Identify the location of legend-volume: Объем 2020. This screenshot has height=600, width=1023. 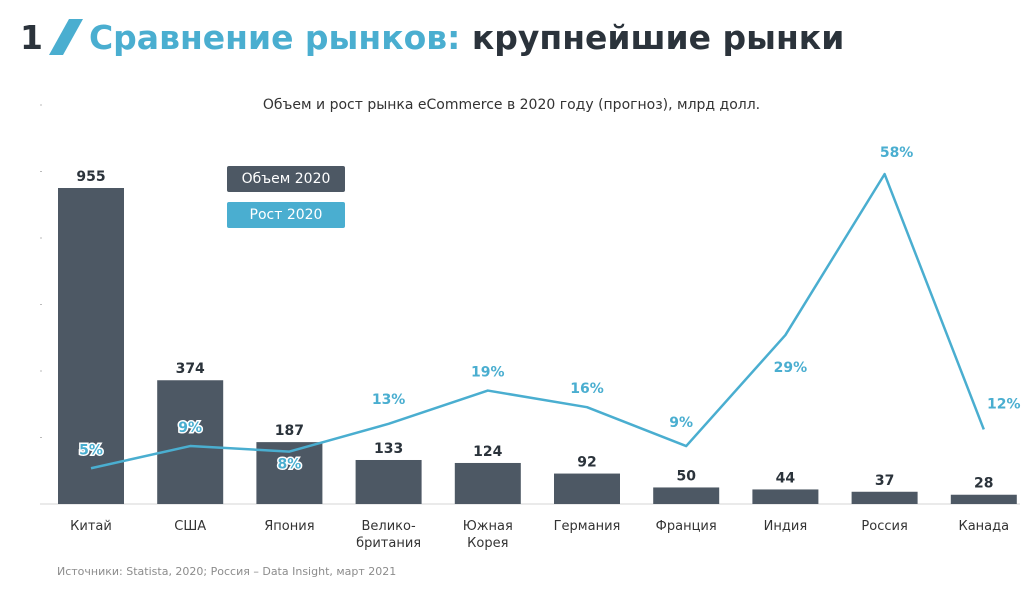
(286, 179).